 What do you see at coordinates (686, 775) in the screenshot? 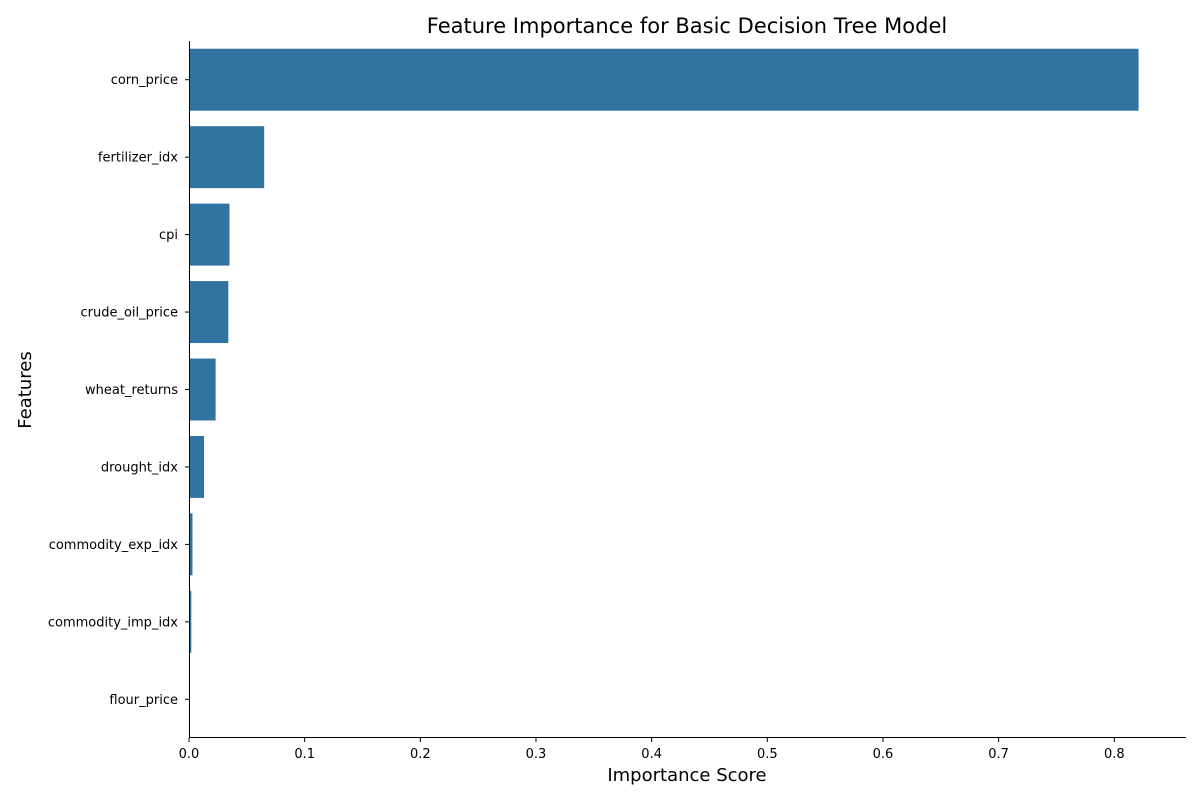
I see `x-axis-title: Importance Score` at bounding box center [686, 775].